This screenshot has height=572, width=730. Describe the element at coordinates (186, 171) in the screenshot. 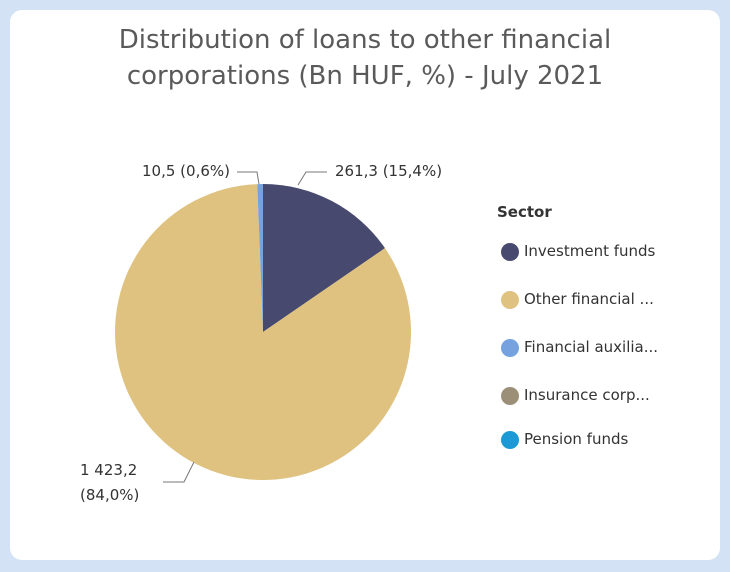

I see `data-label: 10,5 (0,6%)` at that location.